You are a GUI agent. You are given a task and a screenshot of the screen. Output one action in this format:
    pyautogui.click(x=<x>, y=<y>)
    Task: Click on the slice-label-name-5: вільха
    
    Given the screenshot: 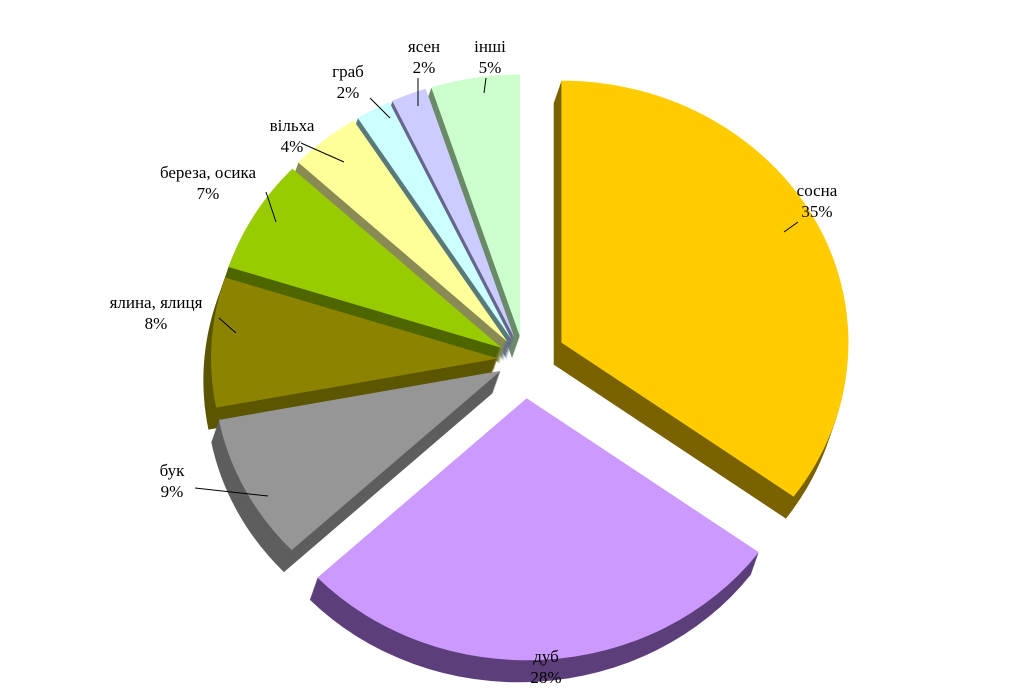 What is the action you would take?
    pyautogui.click(x=292, y=125)
    